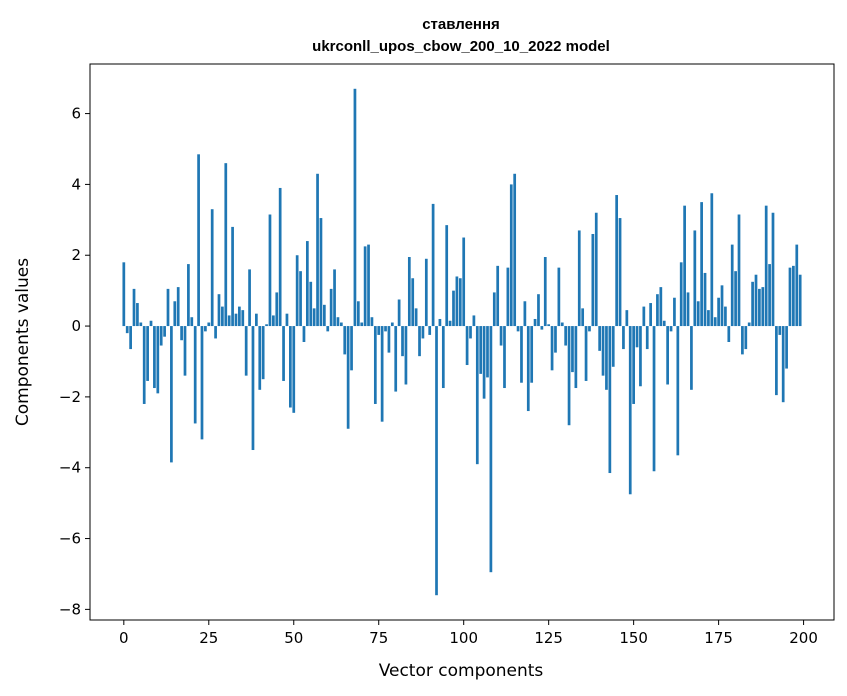 The image size is (847, 696). I want to click on y-tick-label: −2, so click(70, 397).